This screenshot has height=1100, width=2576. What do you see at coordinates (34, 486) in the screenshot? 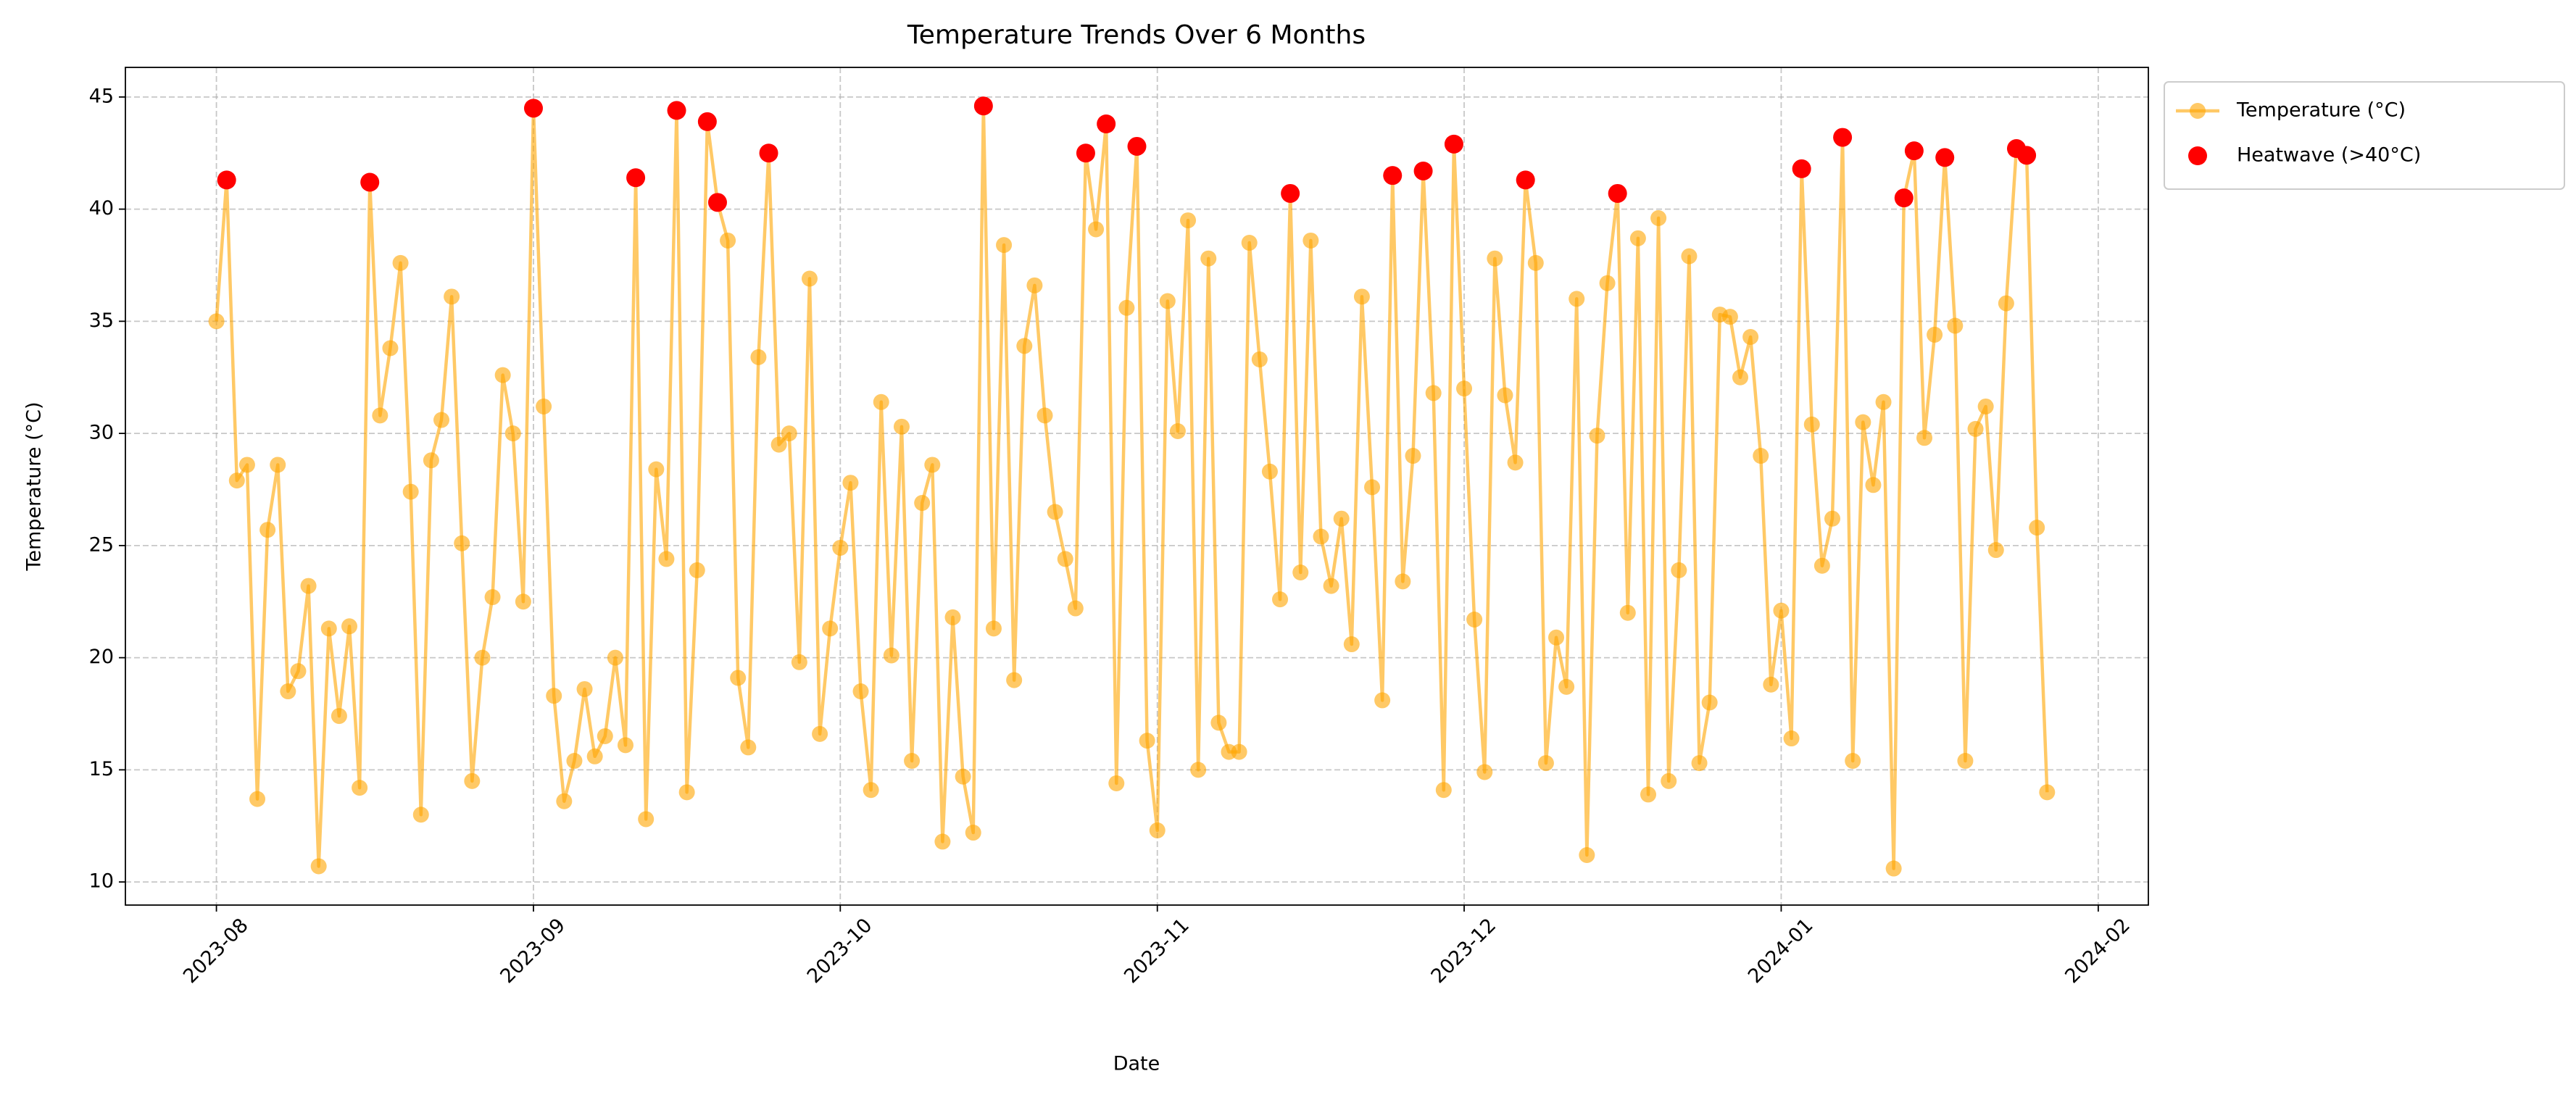
I see `y-axis-label: Temperature (°C)` at bounding box center [34, 486].